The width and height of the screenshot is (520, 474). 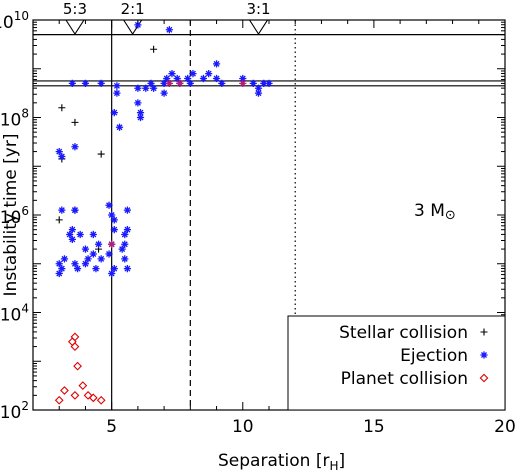 What do you see at coordinates (14, 216) in the screenshot?
I see `y-tick-label: 10⁶` at bounding box center [14, 216].